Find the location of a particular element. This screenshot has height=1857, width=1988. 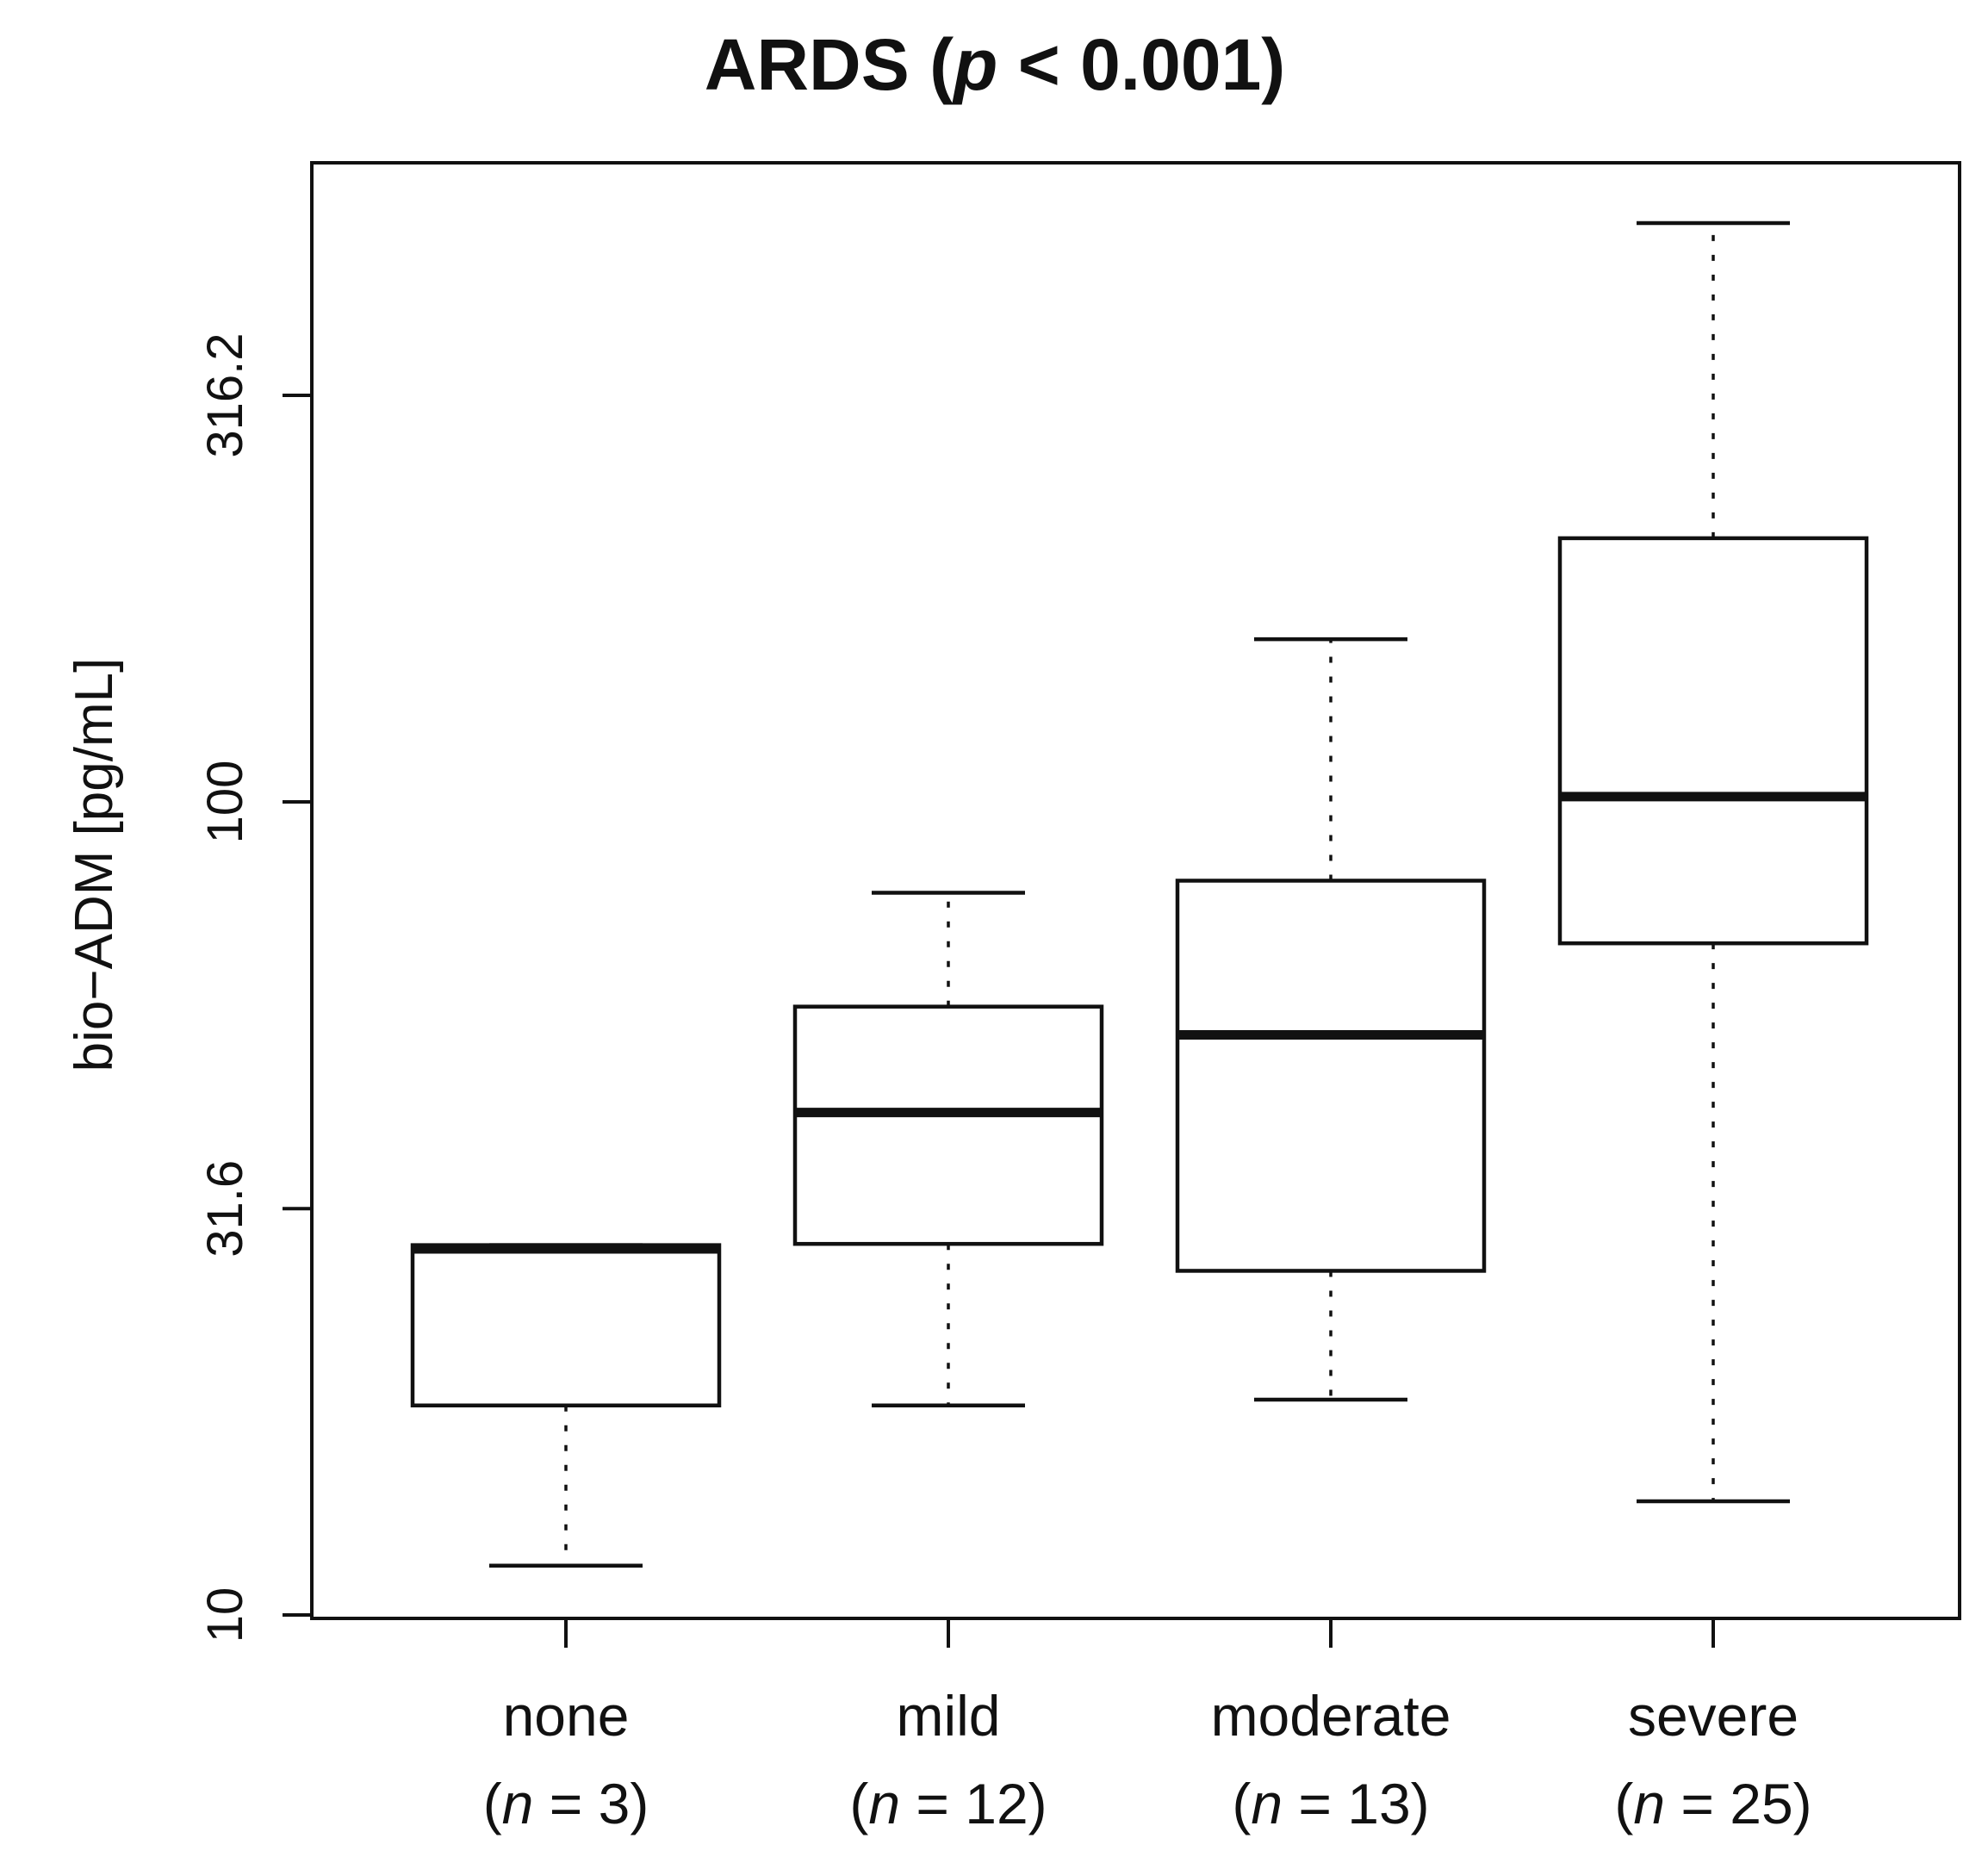

y-axis-label: bio−ADM [pg/mL] is located at coordinates (94, 865).